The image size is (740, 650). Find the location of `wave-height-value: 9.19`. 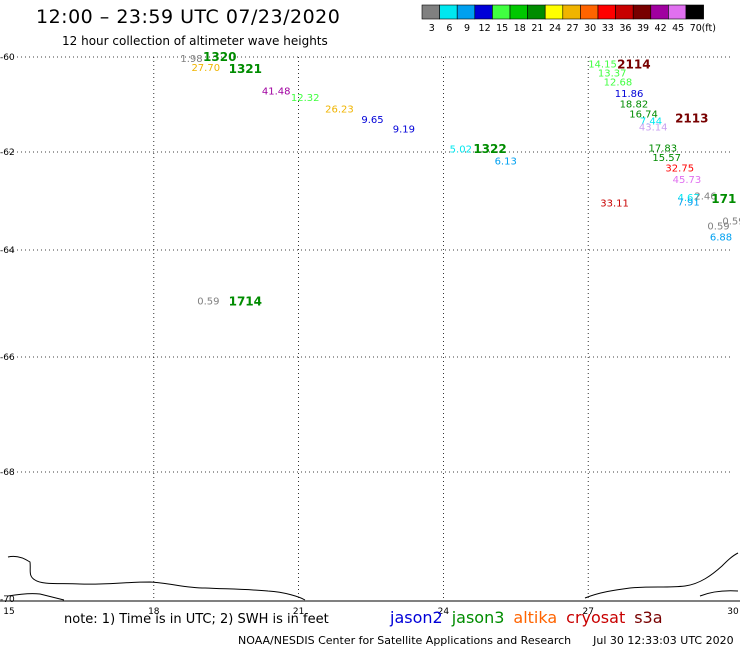

wave-height-value: 9.19 is located at coordinates (404, 129).